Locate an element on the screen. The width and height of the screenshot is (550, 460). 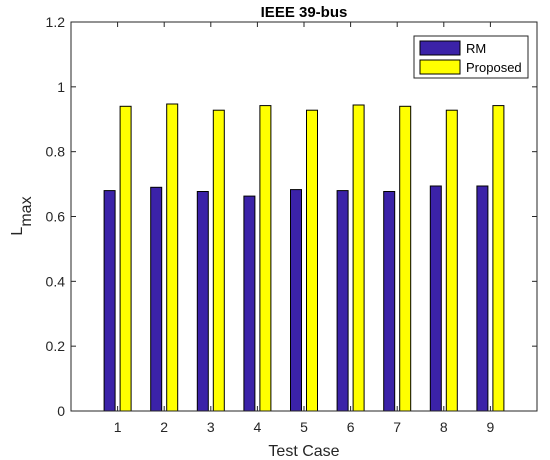
y-tick-label: 0.8 is located at coordinates (56, 152).